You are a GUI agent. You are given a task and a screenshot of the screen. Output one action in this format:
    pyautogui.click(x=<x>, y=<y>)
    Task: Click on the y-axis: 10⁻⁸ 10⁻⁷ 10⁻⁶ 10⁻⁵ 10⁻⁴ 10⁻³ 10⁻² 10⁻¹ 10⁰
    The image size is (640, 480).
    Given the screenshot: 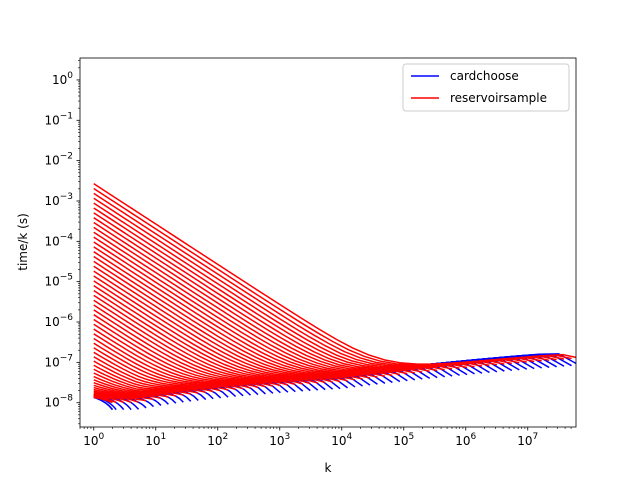 What is the action you would take?
    pyautogui.click(x=62, y=242)
    